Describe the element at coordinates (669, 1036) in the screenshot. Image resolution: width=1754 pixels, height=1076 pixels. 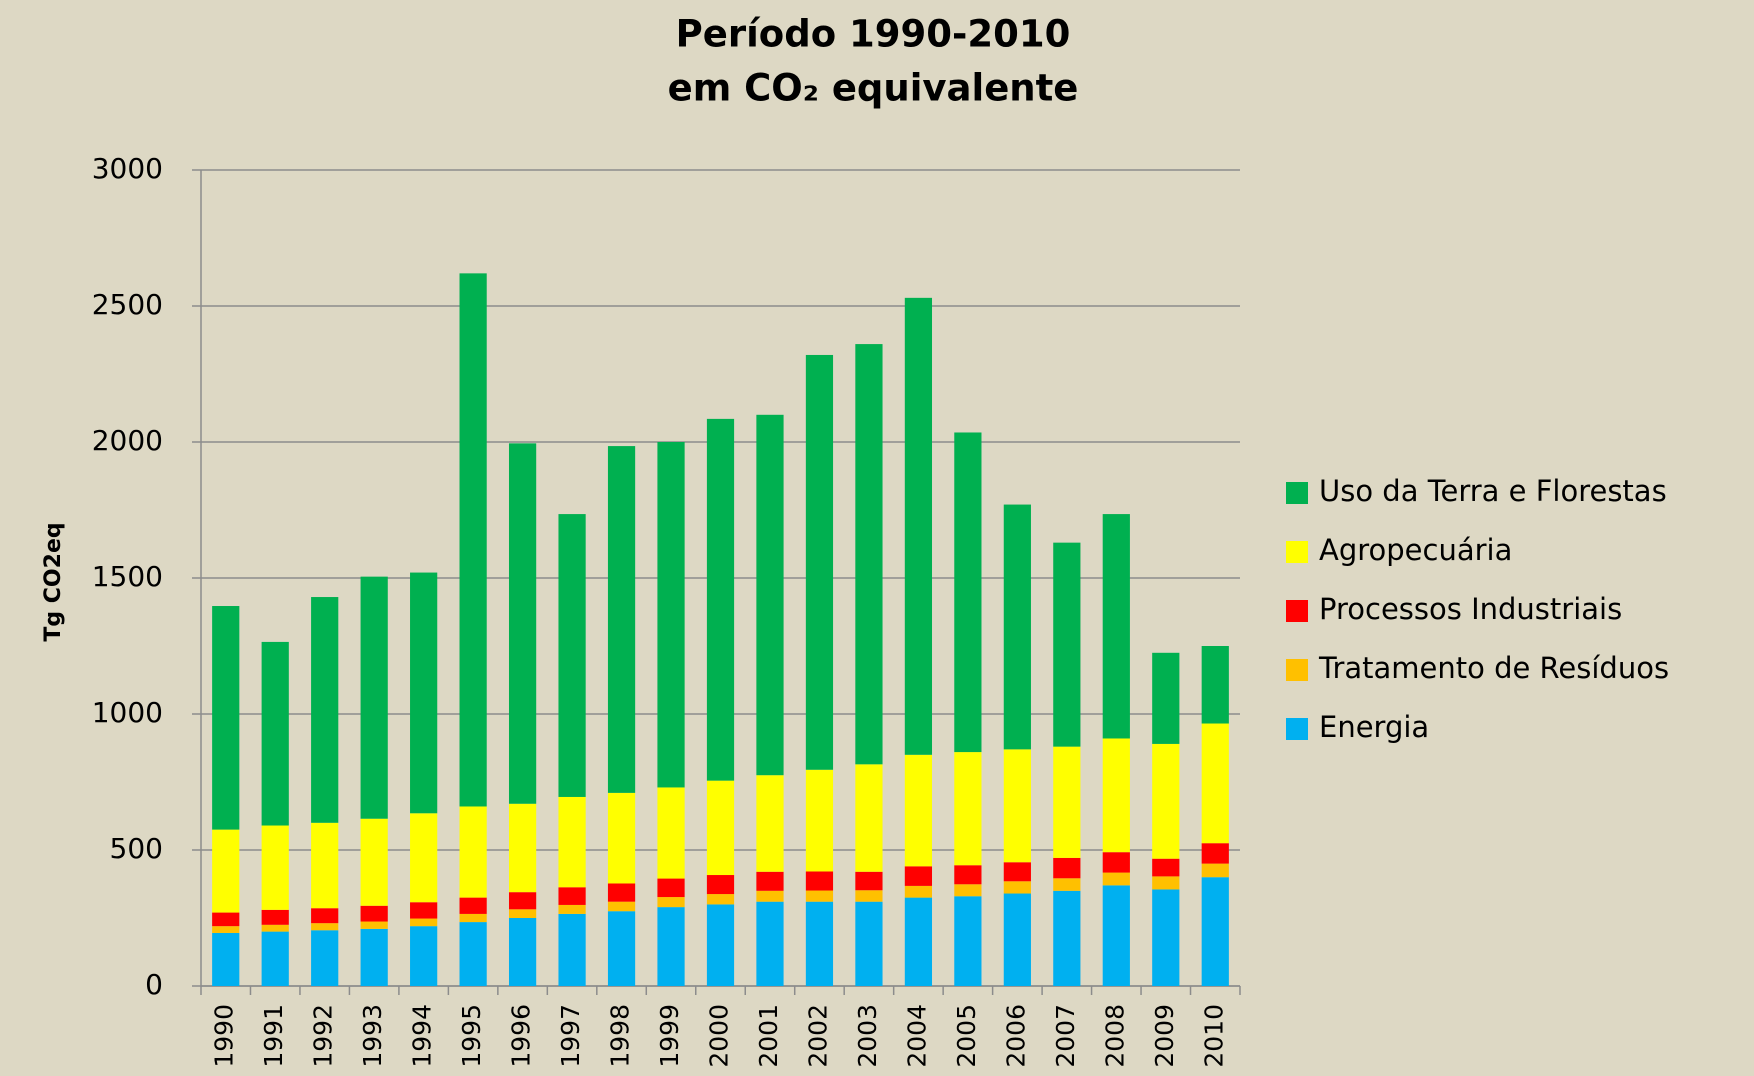
I see `x-tick-label: 1999` at that location.